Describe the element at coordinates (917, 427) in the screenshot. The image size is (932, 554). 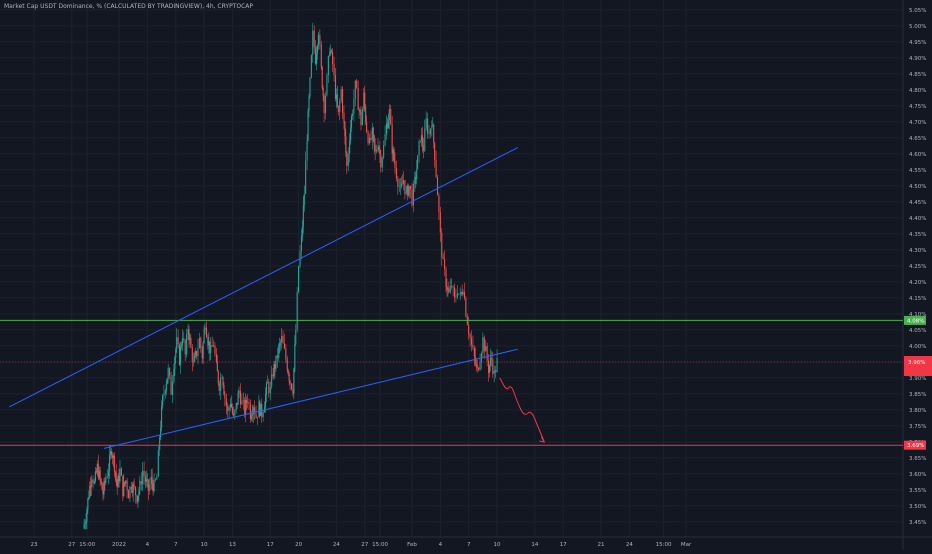
I see `y-tick-label-26: 3.75%` at that location.